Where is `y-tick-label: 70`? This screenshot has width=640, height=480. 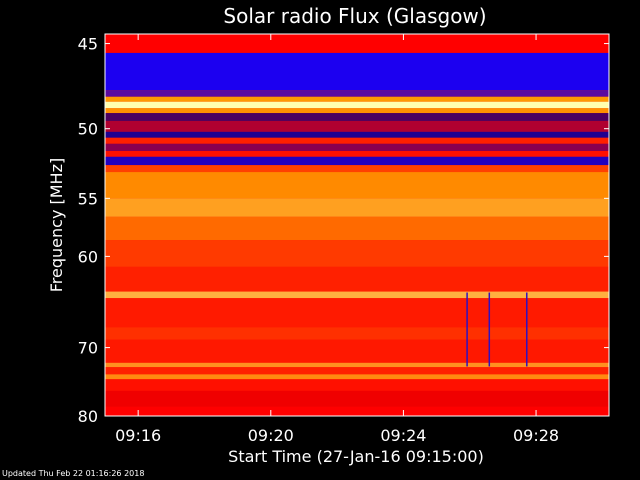
y-tick-label: 70 is located at coordinates (88, 348).